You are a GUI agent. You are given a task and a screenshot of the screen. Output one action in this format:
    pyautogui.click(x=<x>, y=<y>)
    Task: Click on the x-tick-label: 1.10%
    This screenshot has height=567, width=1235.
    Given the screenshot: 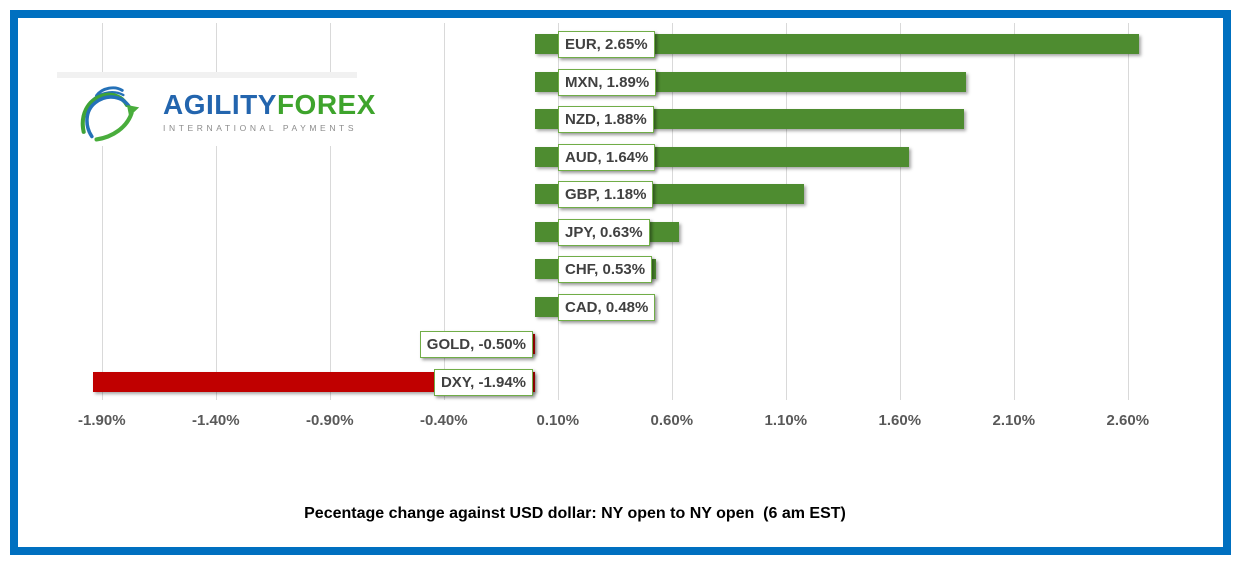 What is the action you would take?
    pyautogui.click(x=786, y=420)
    